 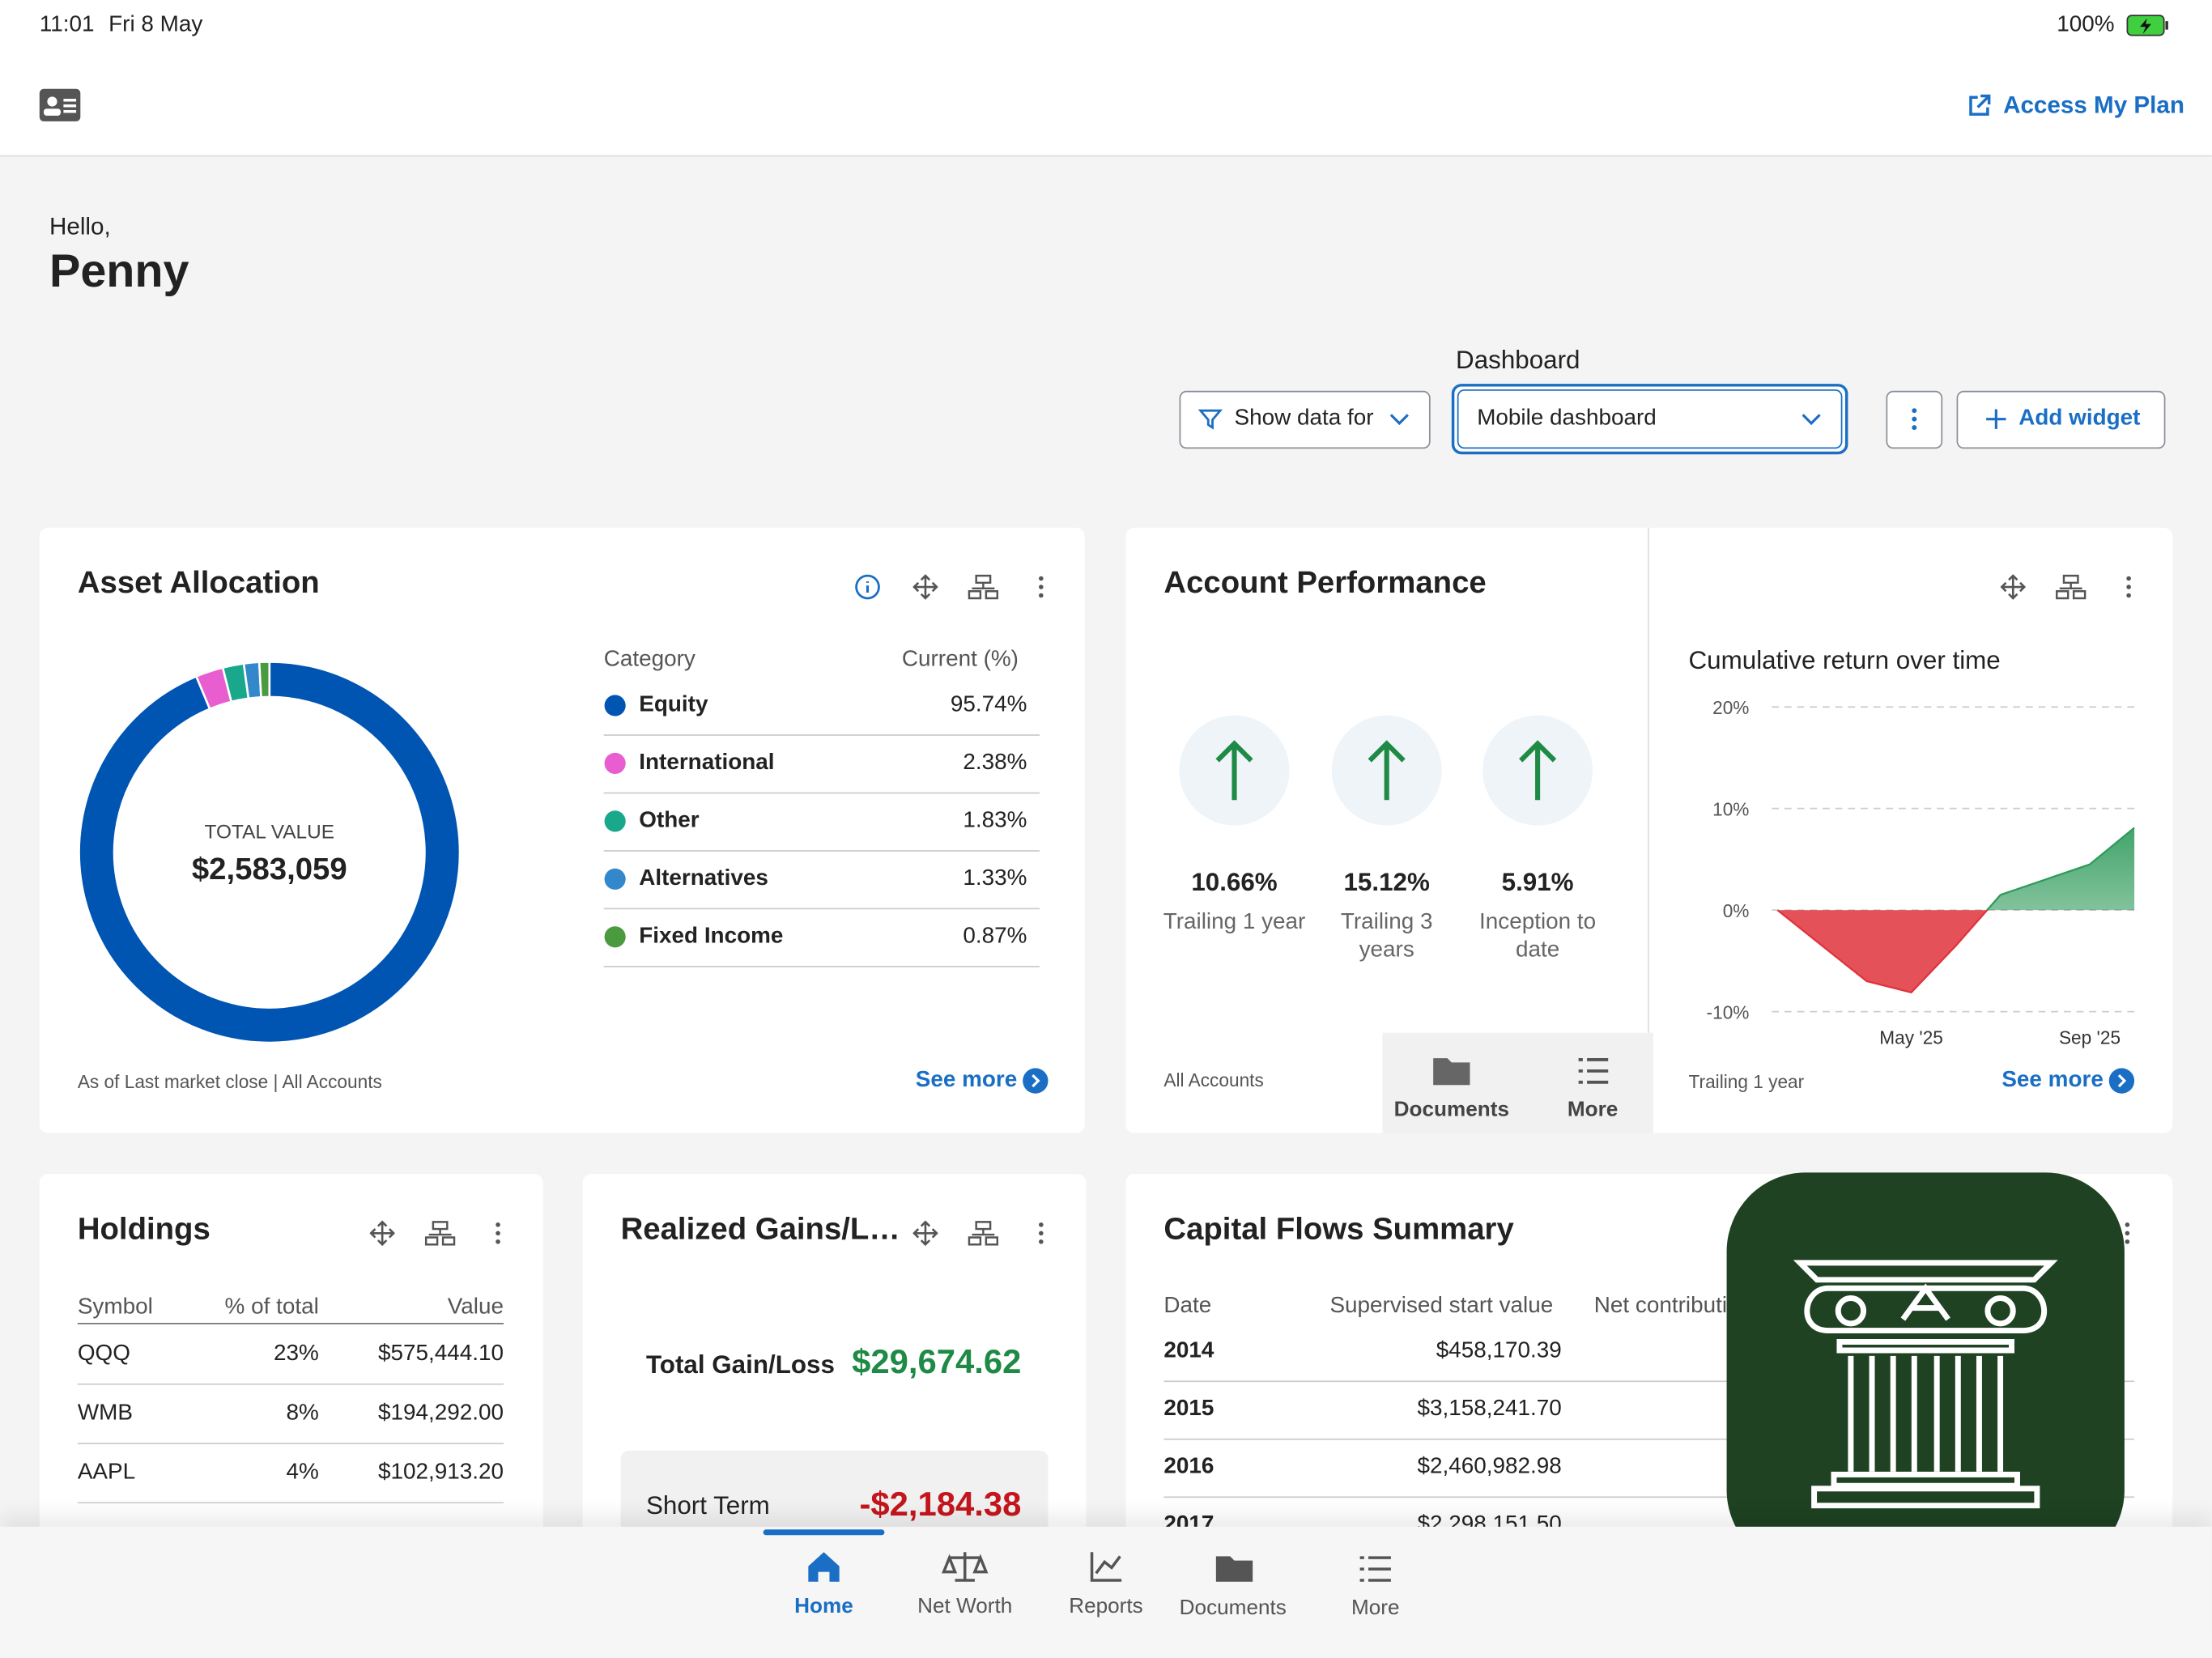 What do you see at coordinates (144, 1228) in the screenshot?
I see `widget-title: Holdings` at bounding box center [144, 1228].